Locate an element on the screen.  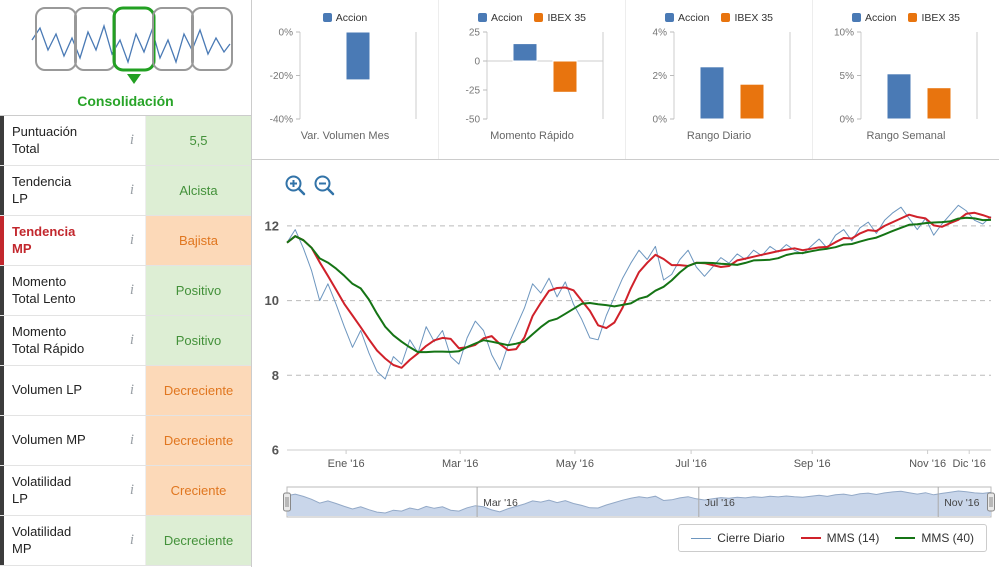
indicator-label: Volumen LP is located at coordinates (59, 390).